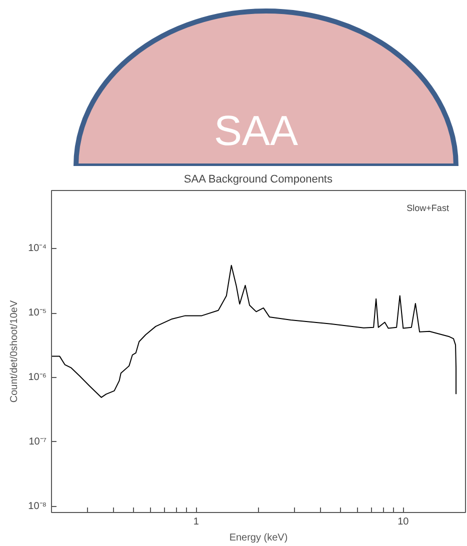 This screenshot has height=546, width=467. Describe the element at coordinates (428, 208) in the screenshot. I see `annotation: Slow+Fast` at that location.